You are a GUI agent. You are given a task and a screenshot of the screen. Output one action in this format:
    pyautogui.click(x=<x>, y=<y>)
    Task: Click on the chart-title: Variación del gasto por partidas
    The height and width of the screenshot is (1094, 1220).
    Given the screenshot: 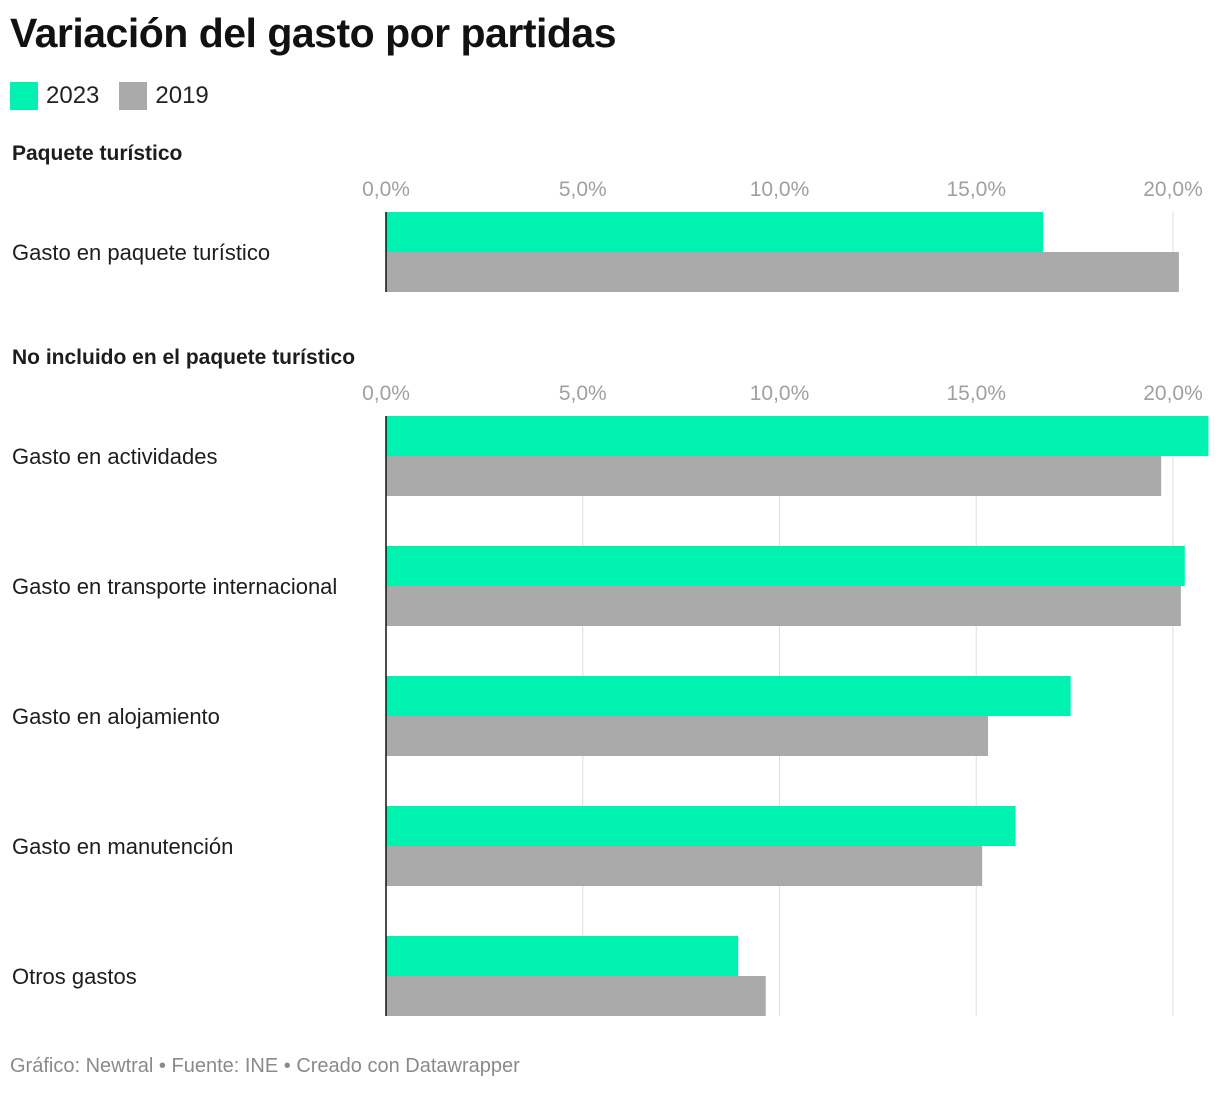 What is the action you would take?
    pyautogui.click(x=313, y=33)
    